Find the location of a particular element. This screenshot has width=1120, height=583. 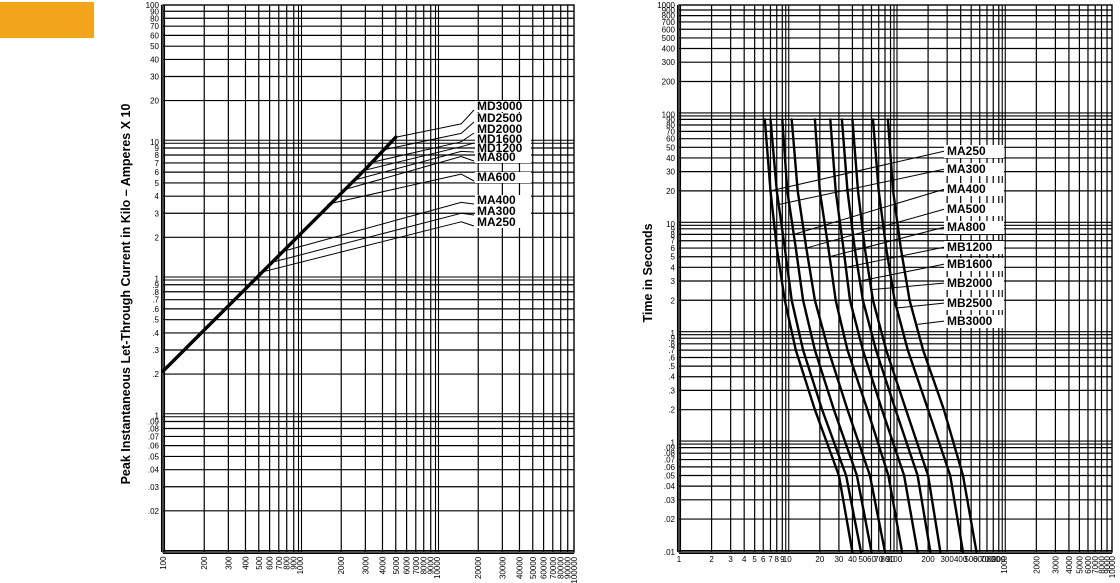

x-tick-label: 700 is located at coordinates (279, 563).